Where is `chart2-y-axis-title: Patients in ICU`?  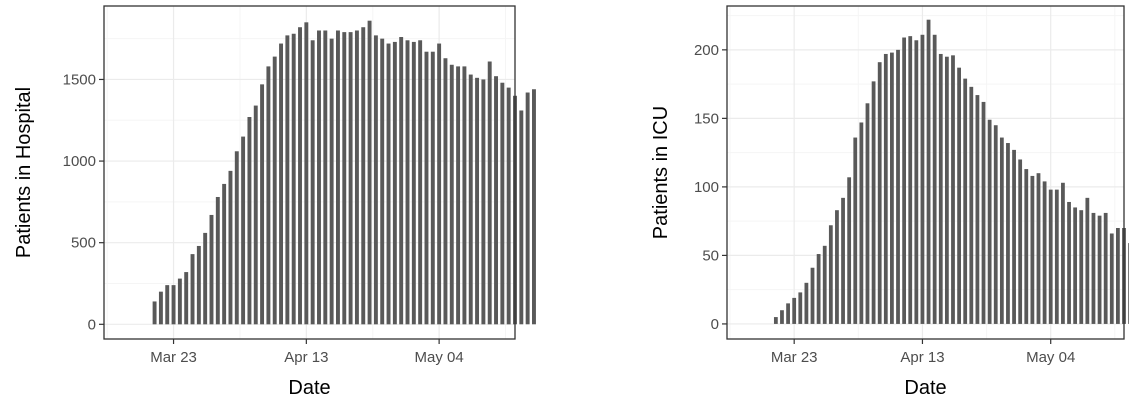 chart2-y-axis-title: Patients in ICU is located at coordinates (661, 172).